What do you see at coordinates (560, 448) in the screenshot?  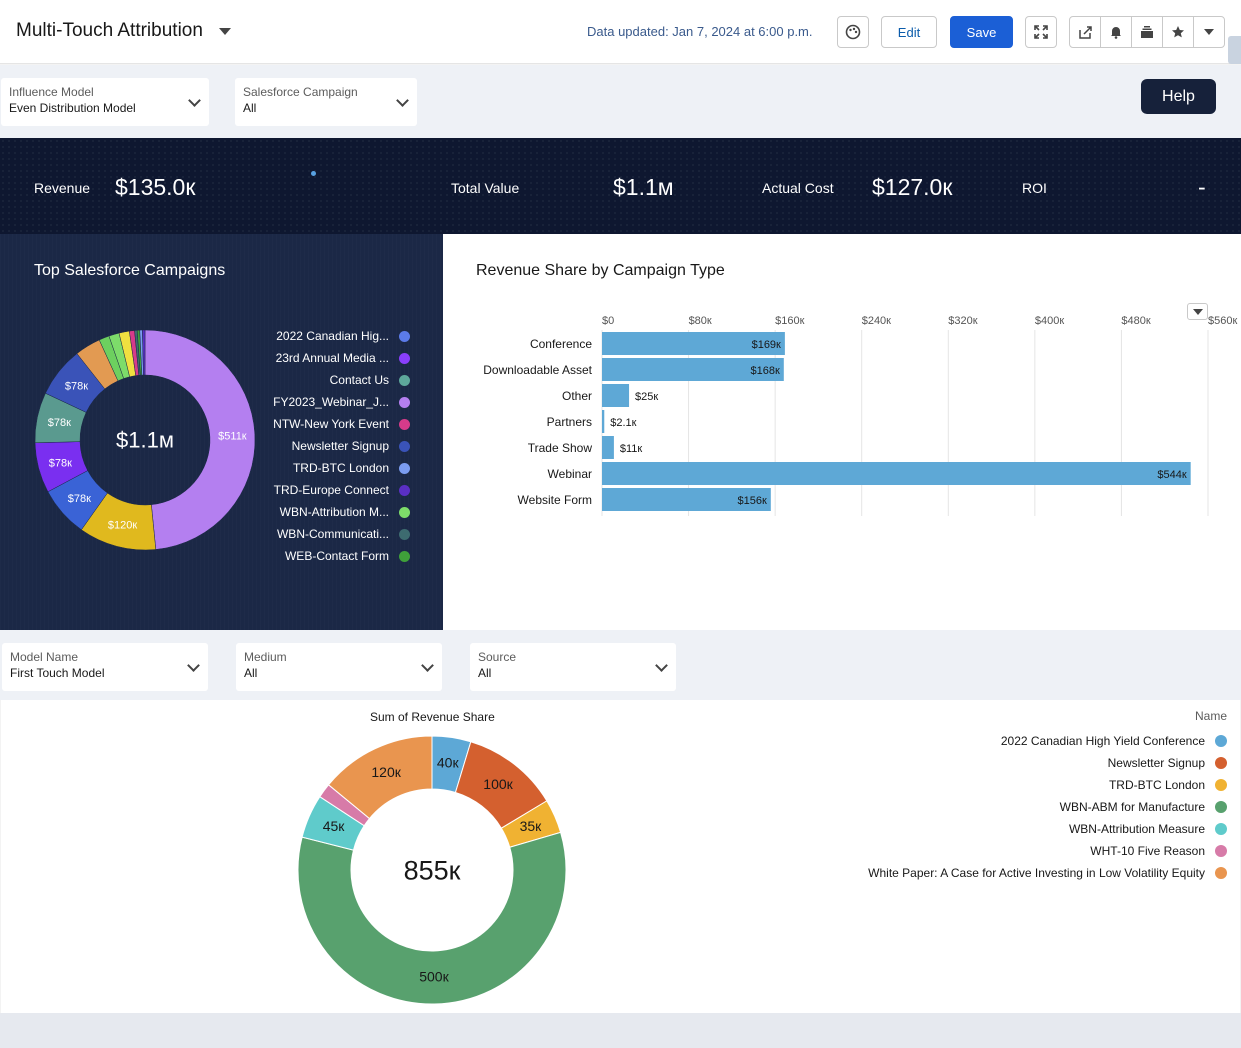 I see `y-category-label: Trade Show` at bounding box center [560, 448].